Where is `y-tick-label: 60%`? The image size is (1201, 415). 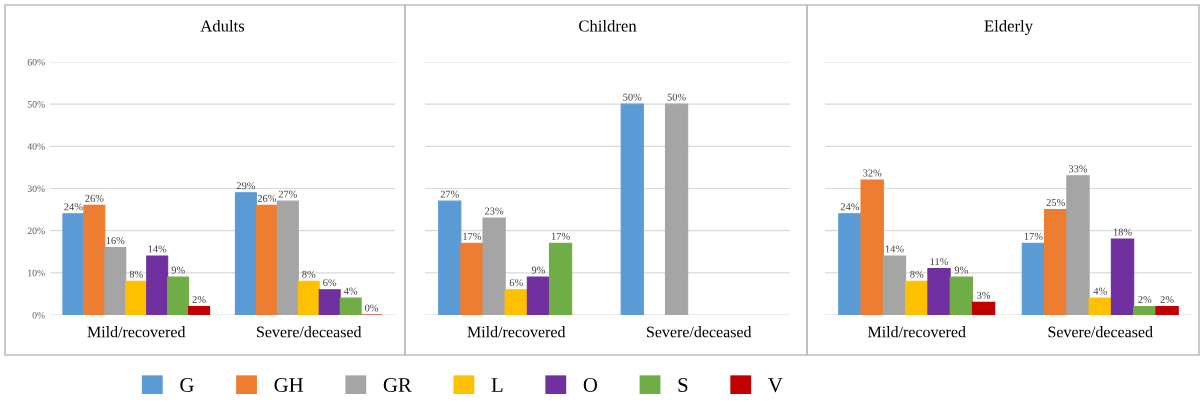
y-tick-label: 60% is located at coordinates (36, 62).